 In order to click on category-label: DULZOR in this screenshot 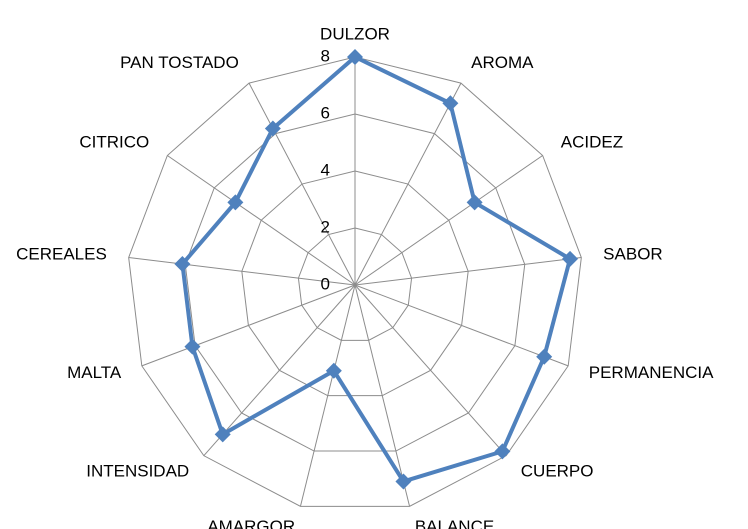, I will do `click(355, 33)`.